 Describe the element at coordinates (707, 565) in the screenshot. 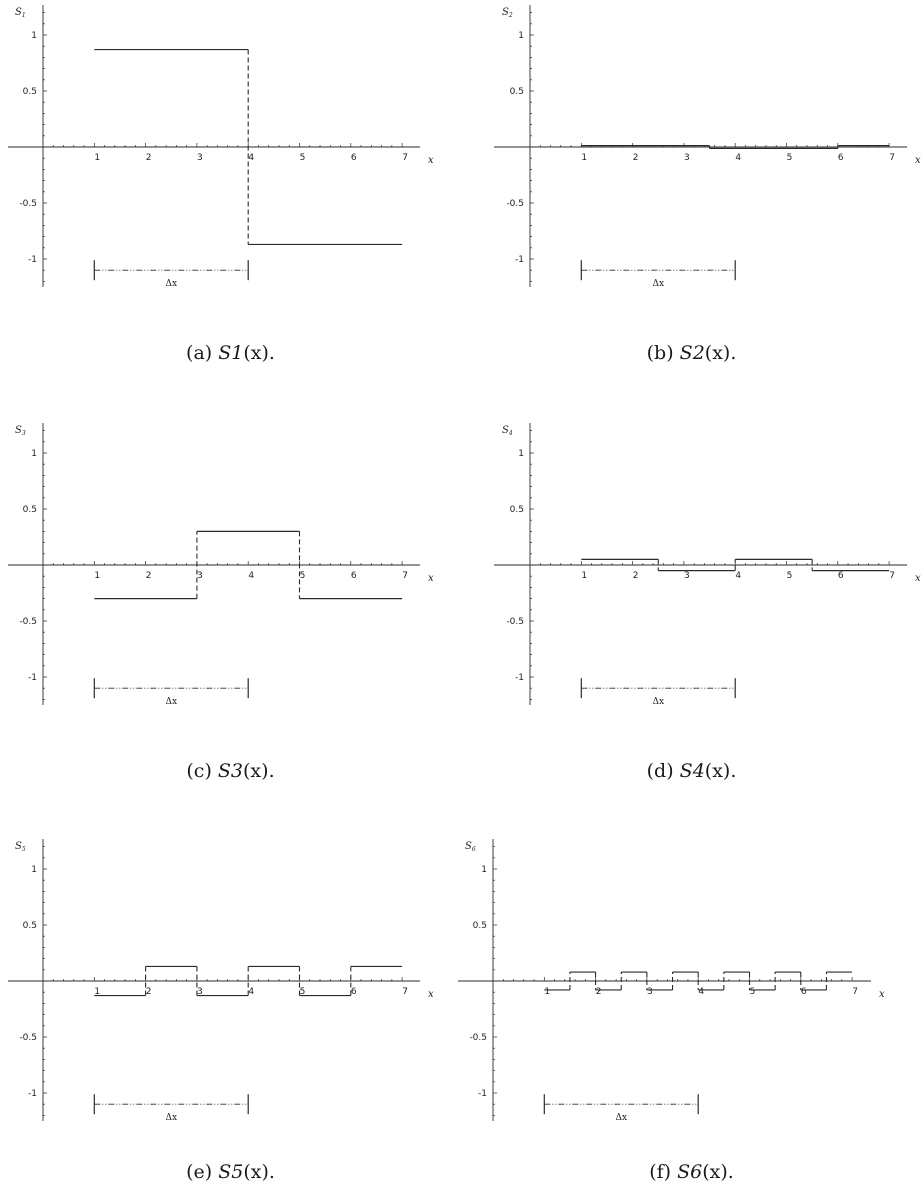

I see `chart-d: 1 0.5 -0.5 -1 1 2 3 4 5 6 7 S4 x Δx` at that location.